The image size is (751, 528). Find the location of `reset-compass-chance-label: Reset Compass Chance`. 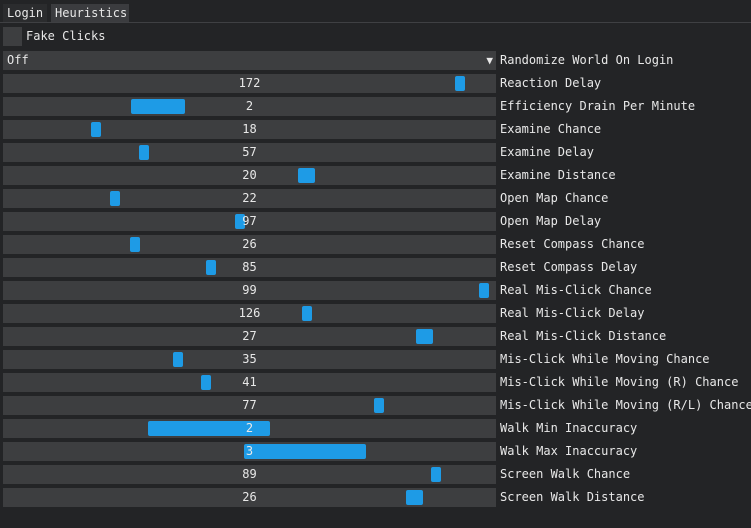

reset-compass-chance-label: Reset Compass Chance is located at coordinates (572, 244).